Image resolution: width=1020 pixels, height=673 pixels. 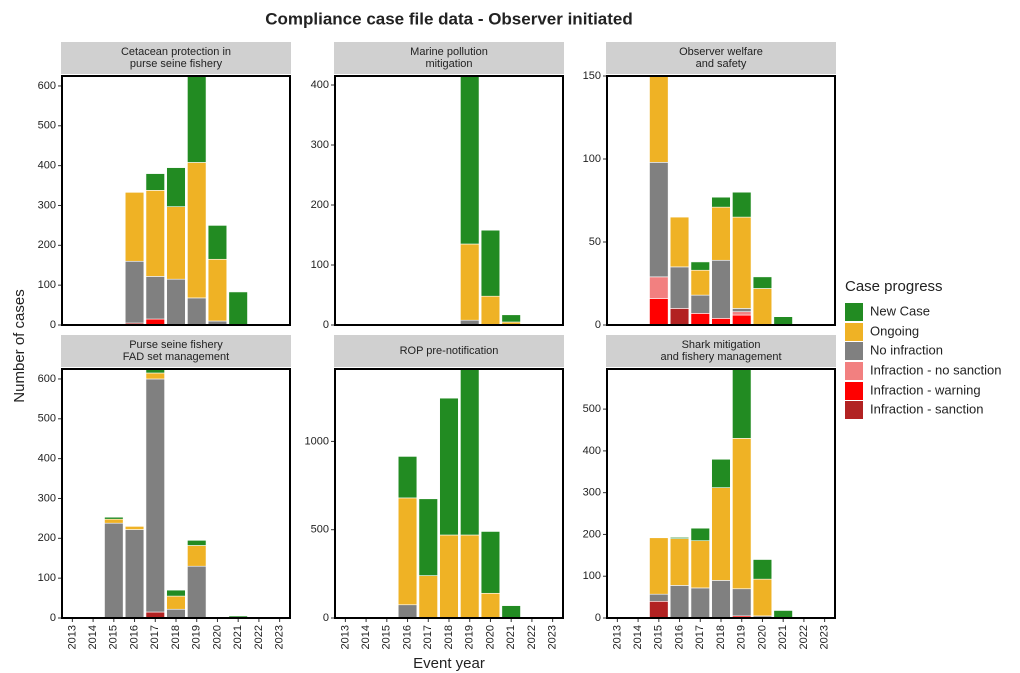 I want to click on legend-label: No infraction, so click(x=906, y=349).